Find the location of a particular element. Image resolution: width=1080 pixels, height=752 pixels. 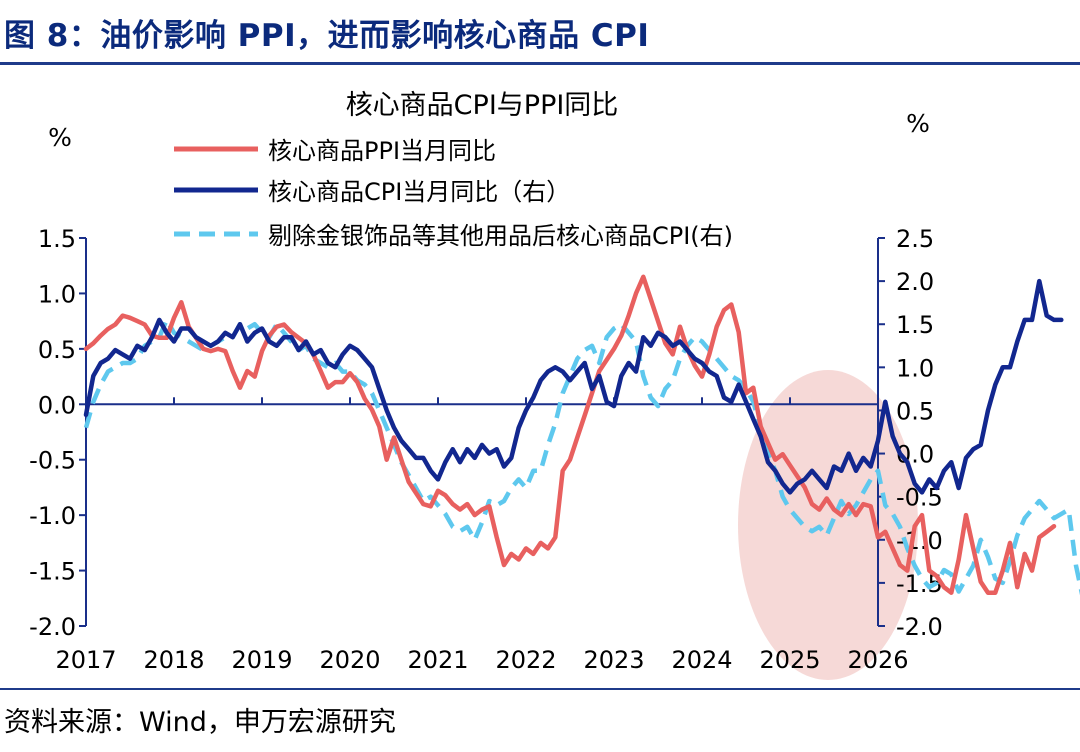

left-y-tick-label: 0.5 is located at coordinates (57, 350).